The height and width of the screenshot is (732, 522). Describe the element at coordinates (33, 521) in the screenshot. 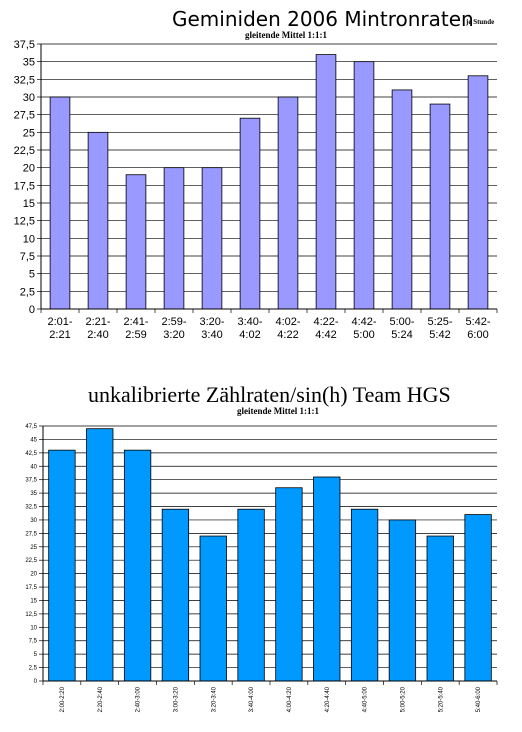

I see `y-tick-label: 30` at that location.